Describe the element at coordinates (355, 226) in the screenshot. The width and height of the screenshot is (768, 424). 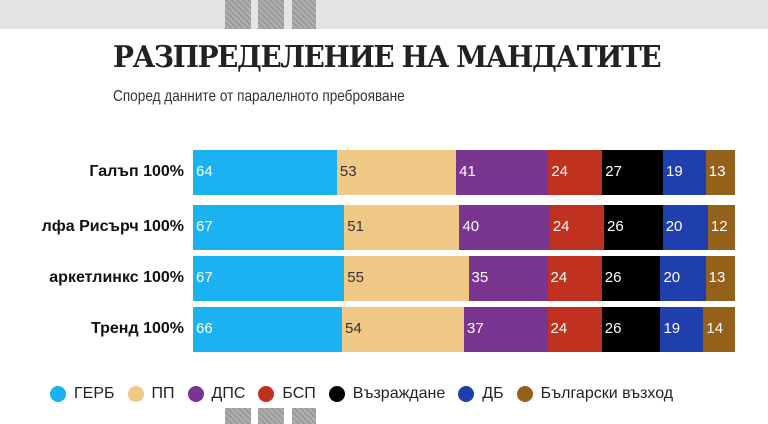
I see `data-label: 51` at that location.